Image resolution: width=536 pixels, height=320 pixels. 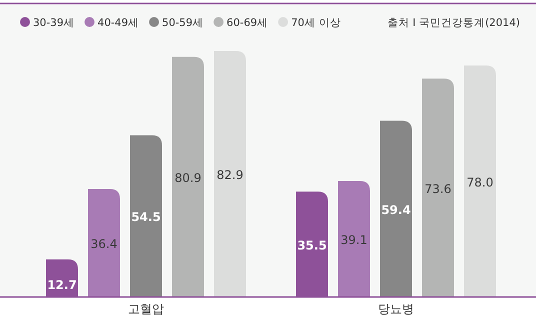 What do you see at coordinates (396, 309) in the screenshot?
I see `x-tick-label: 당뇨병` at bounding box center [396, 309].